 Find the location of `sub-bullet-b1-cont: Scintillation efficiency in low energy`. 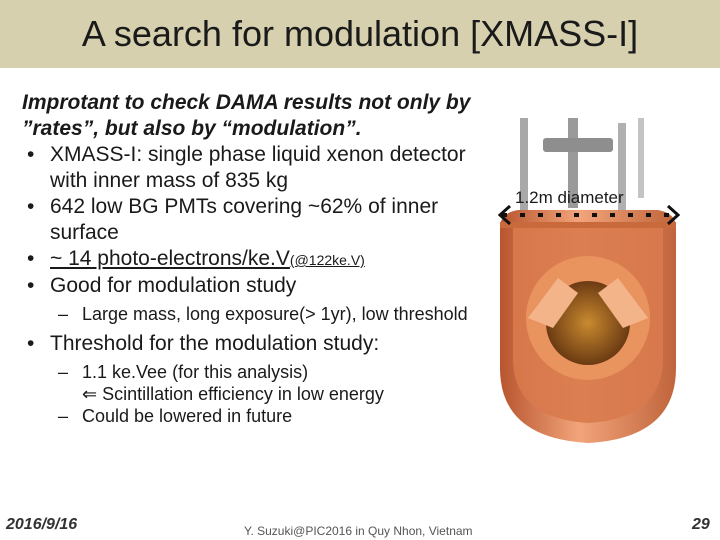

sub-bullet-b1-cont: Scintillation efficiency in low energy is located at coordinates (243, 394).